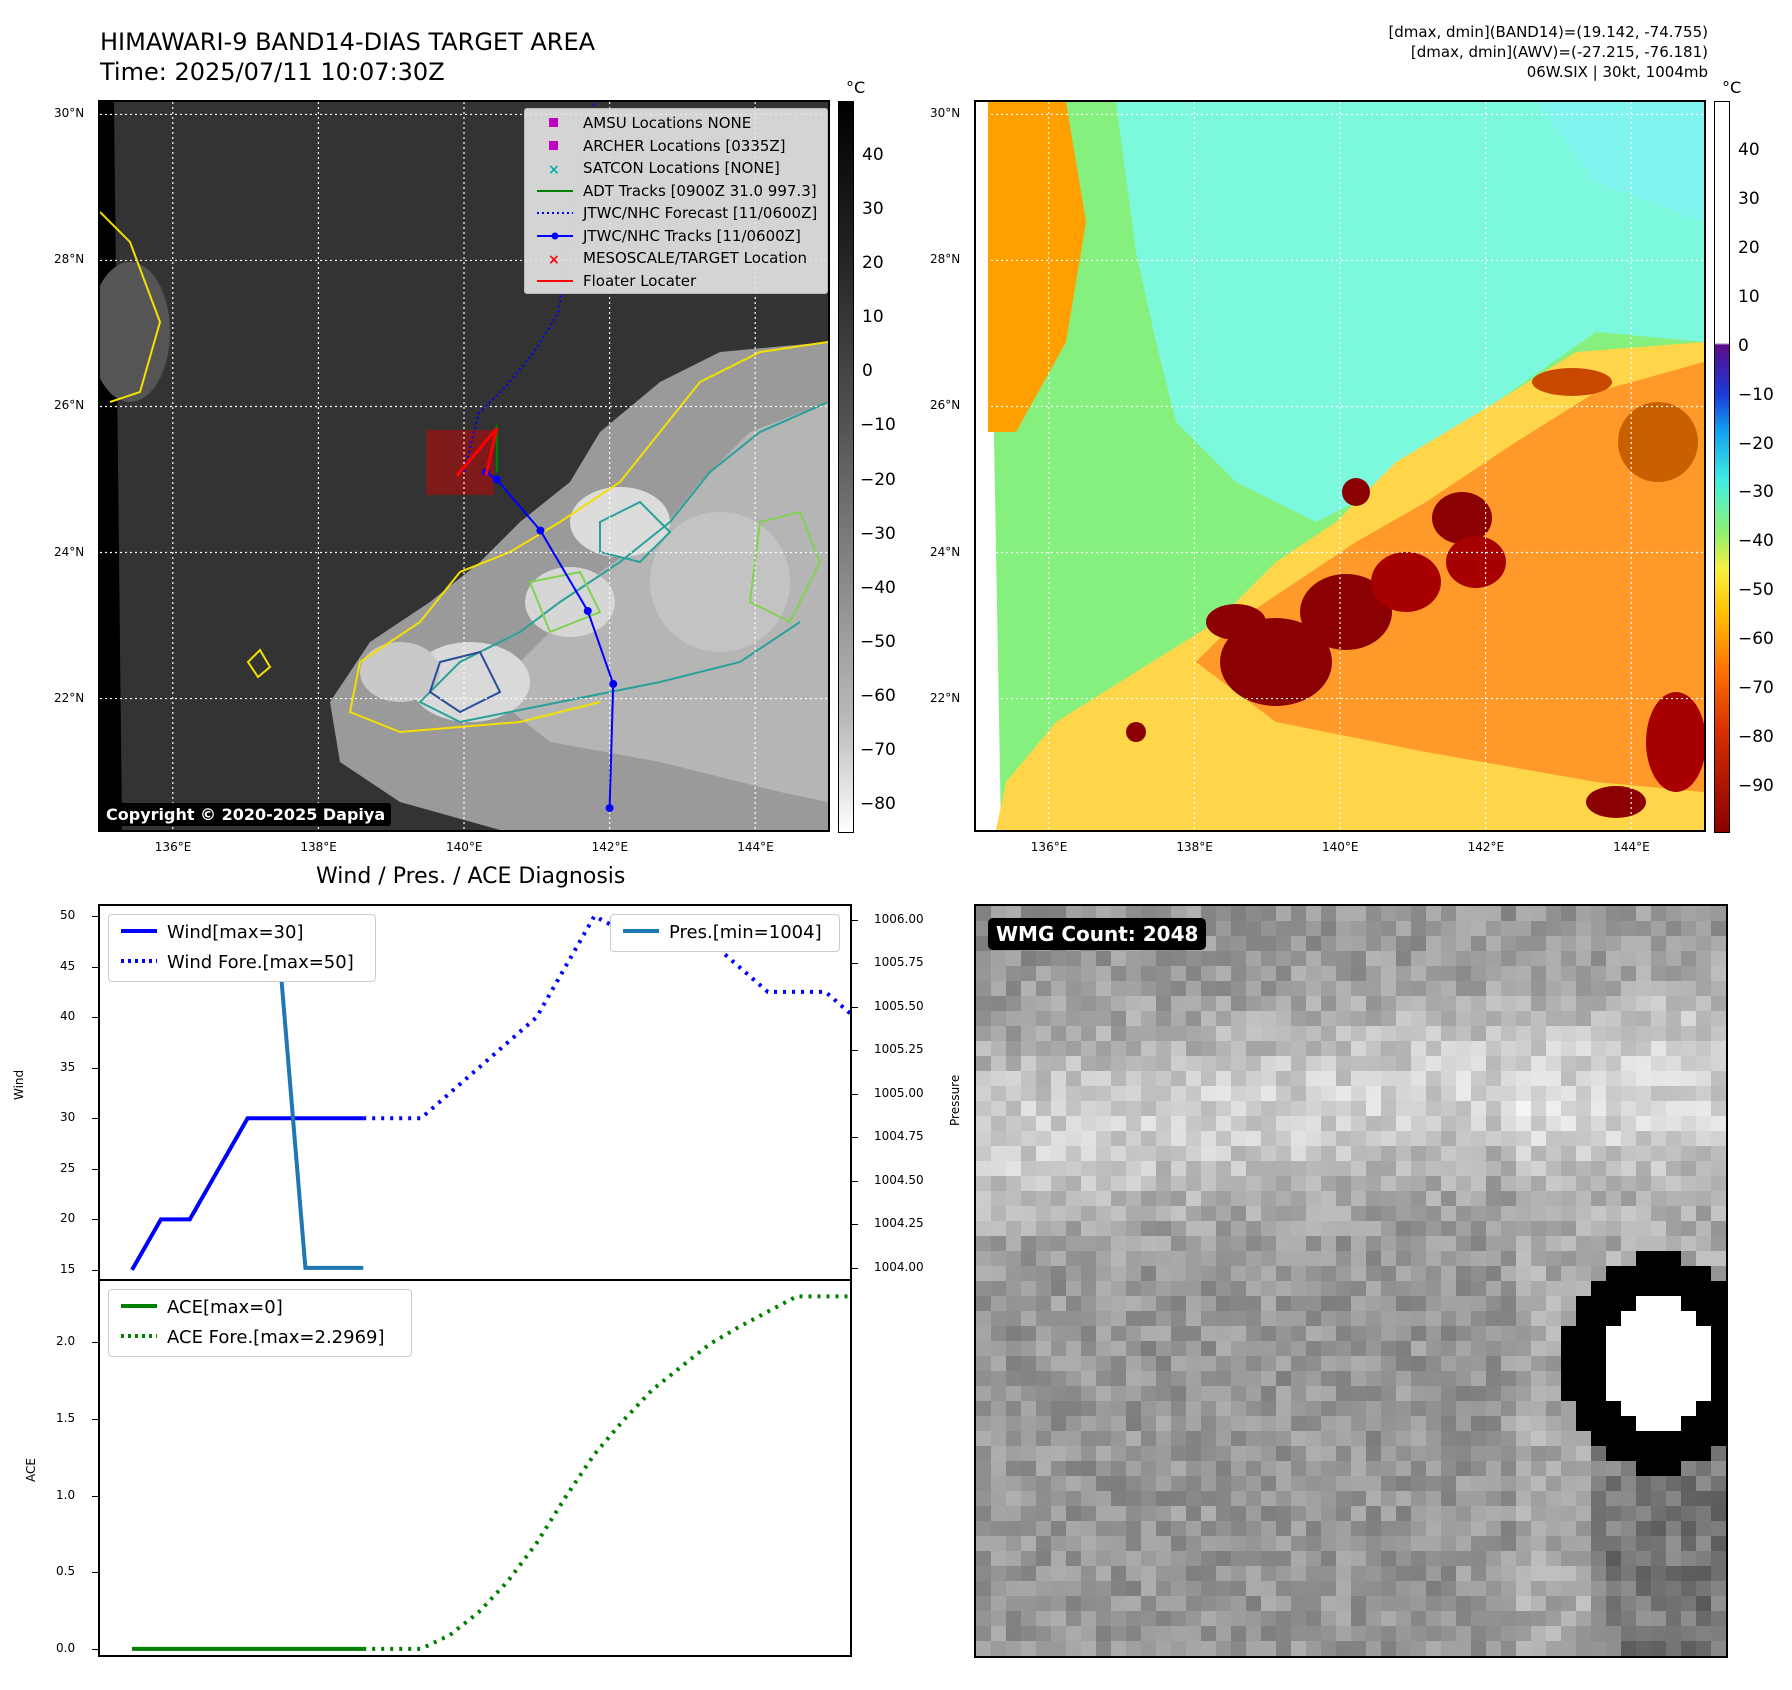 This screenshot has width=1792, height=1690. I want to click on lat-label: 24°N, so click(69, 551).